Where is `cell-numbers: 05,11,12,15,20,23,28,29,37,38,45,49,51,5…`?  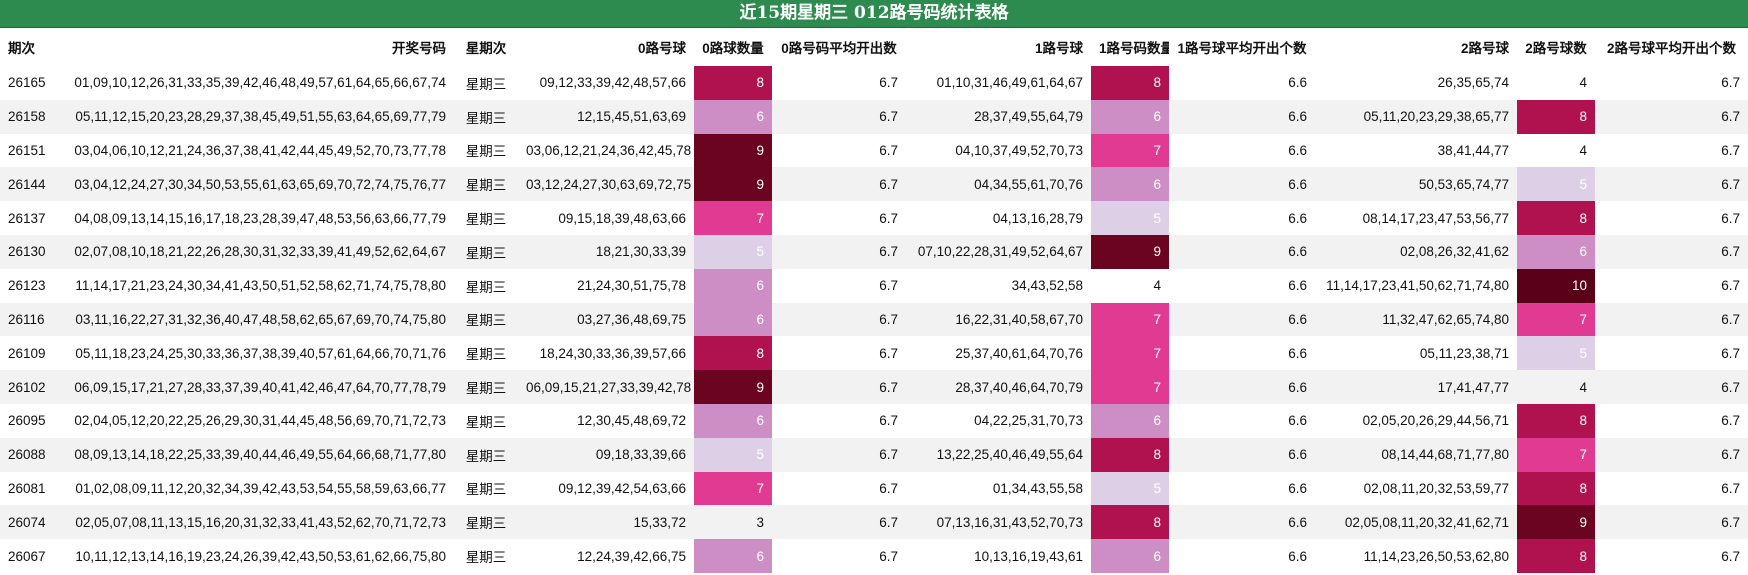 cell-numbers: 05,11,12,15,20,23,28,29,37,38,45,49,51,5… is located at coordinates (255, 116).